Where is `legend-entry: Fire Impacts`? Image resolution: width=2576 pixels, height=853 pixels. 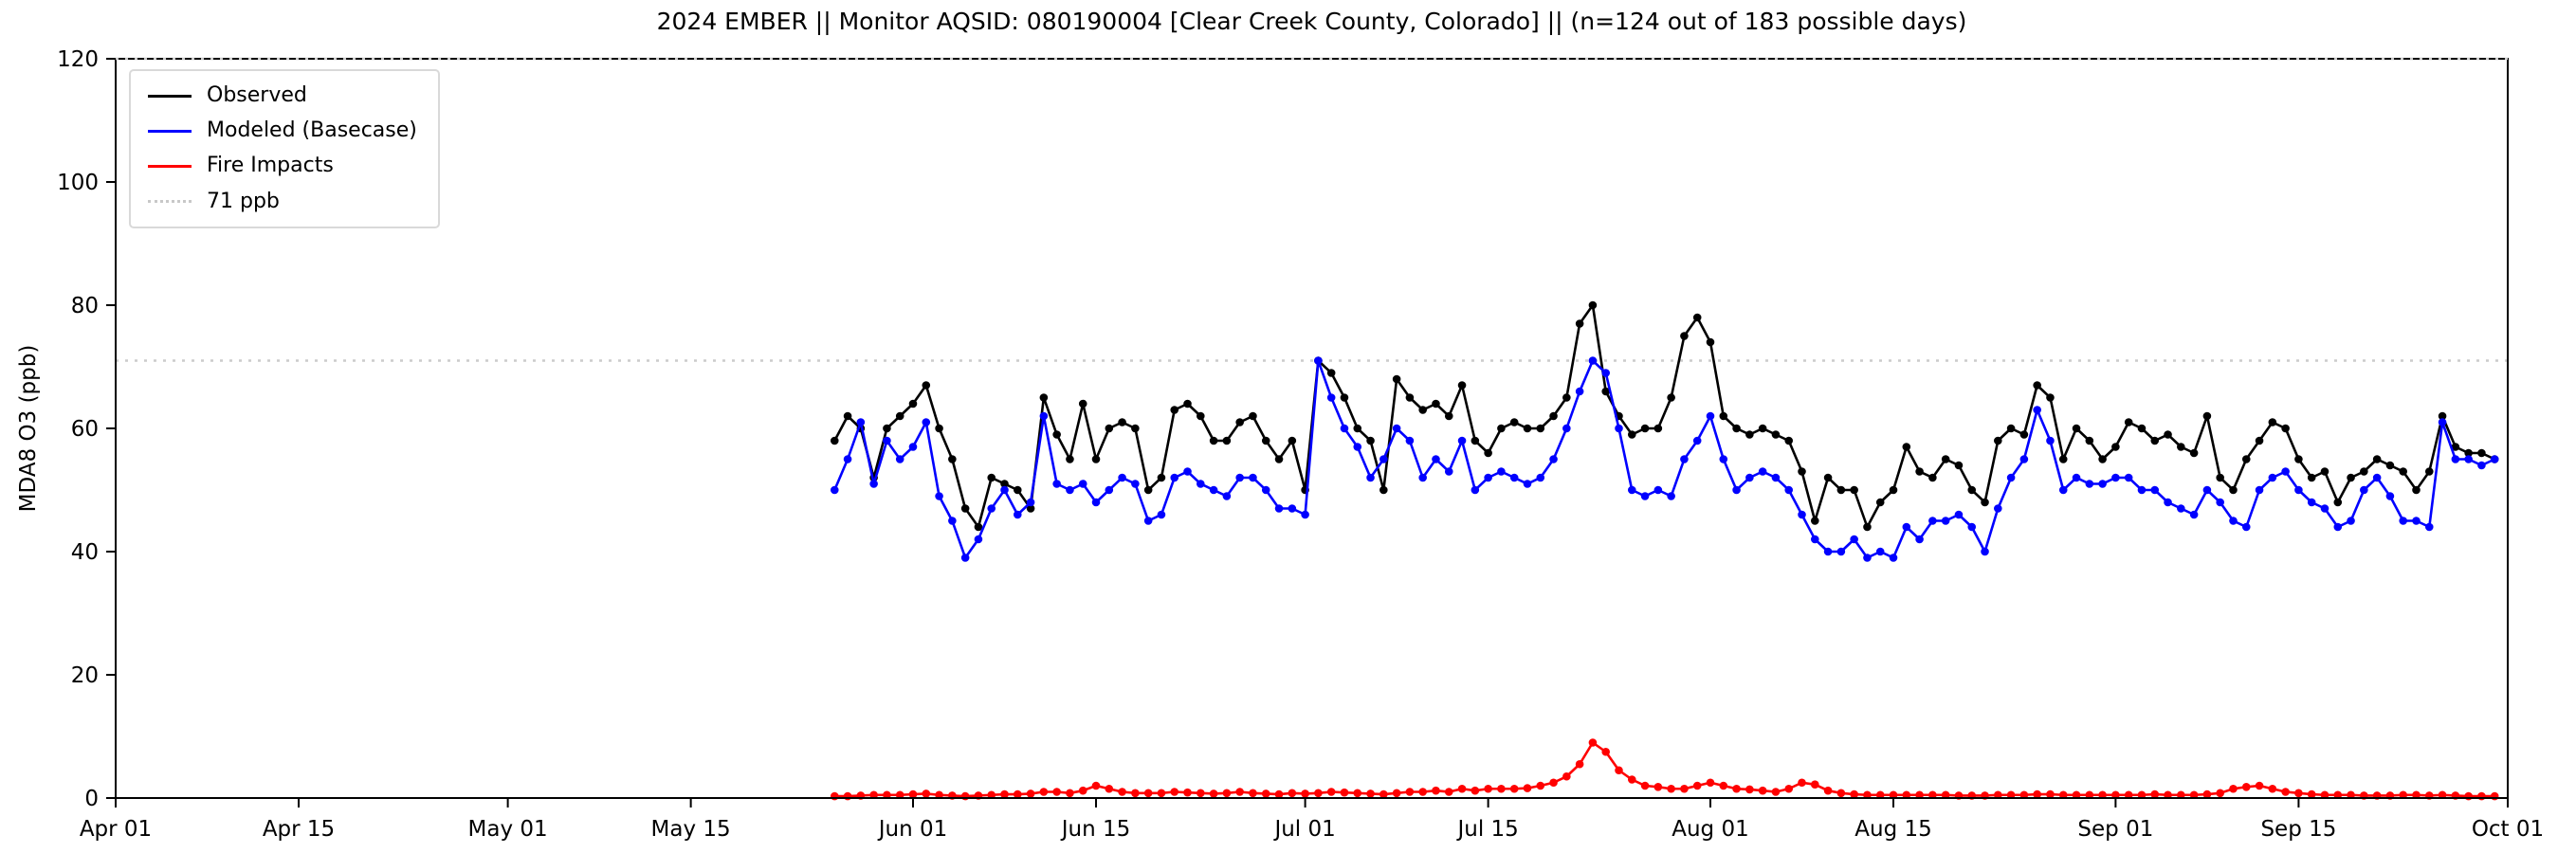
legend-entry: Fire Impacts is located at coordinates (282, 165).